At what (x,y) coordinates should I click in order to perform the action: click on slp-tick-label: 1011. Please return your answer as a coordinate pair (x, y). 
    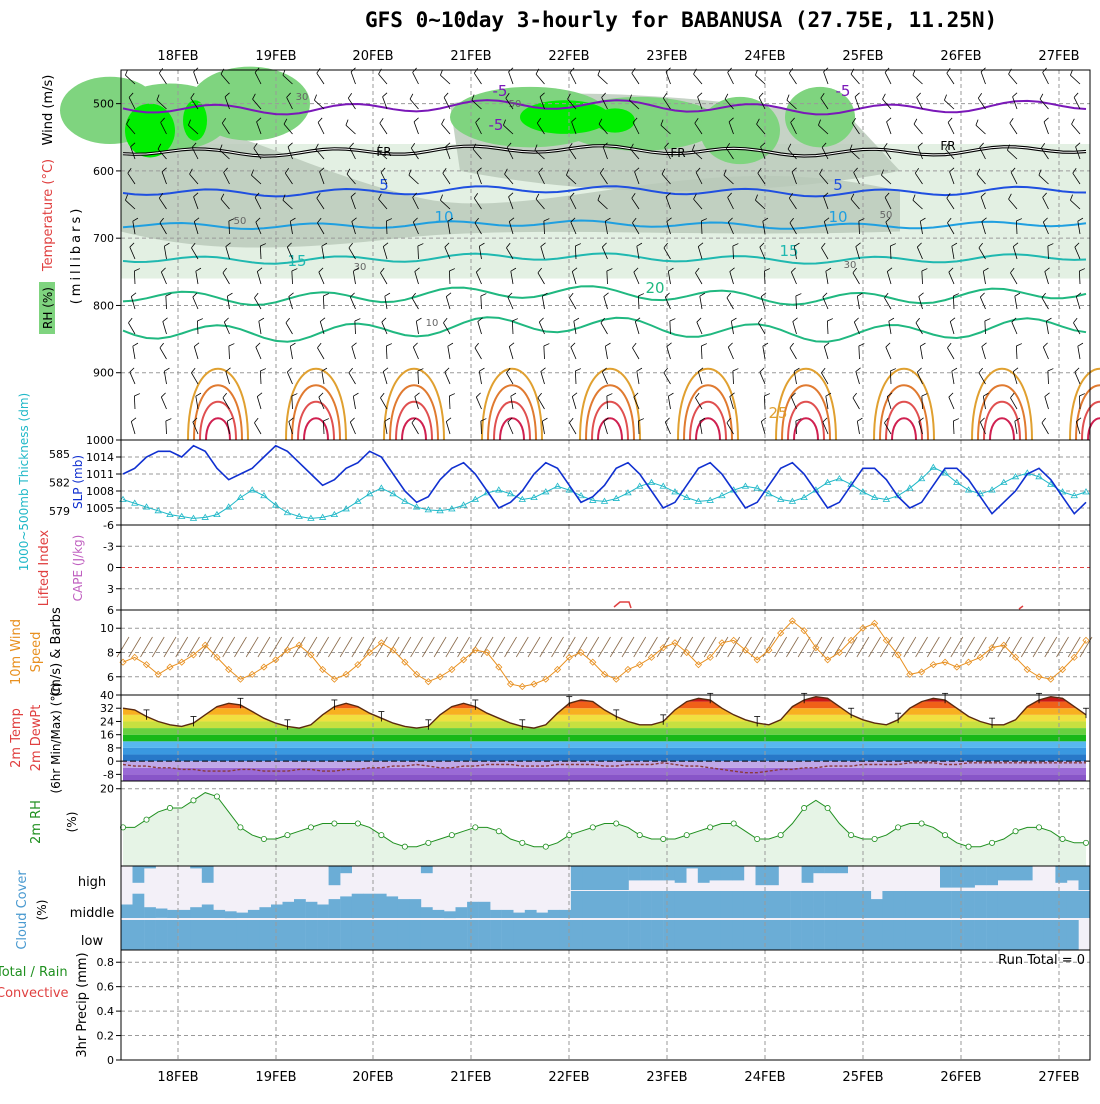
    Looking at the image, I should click on (100, 474).